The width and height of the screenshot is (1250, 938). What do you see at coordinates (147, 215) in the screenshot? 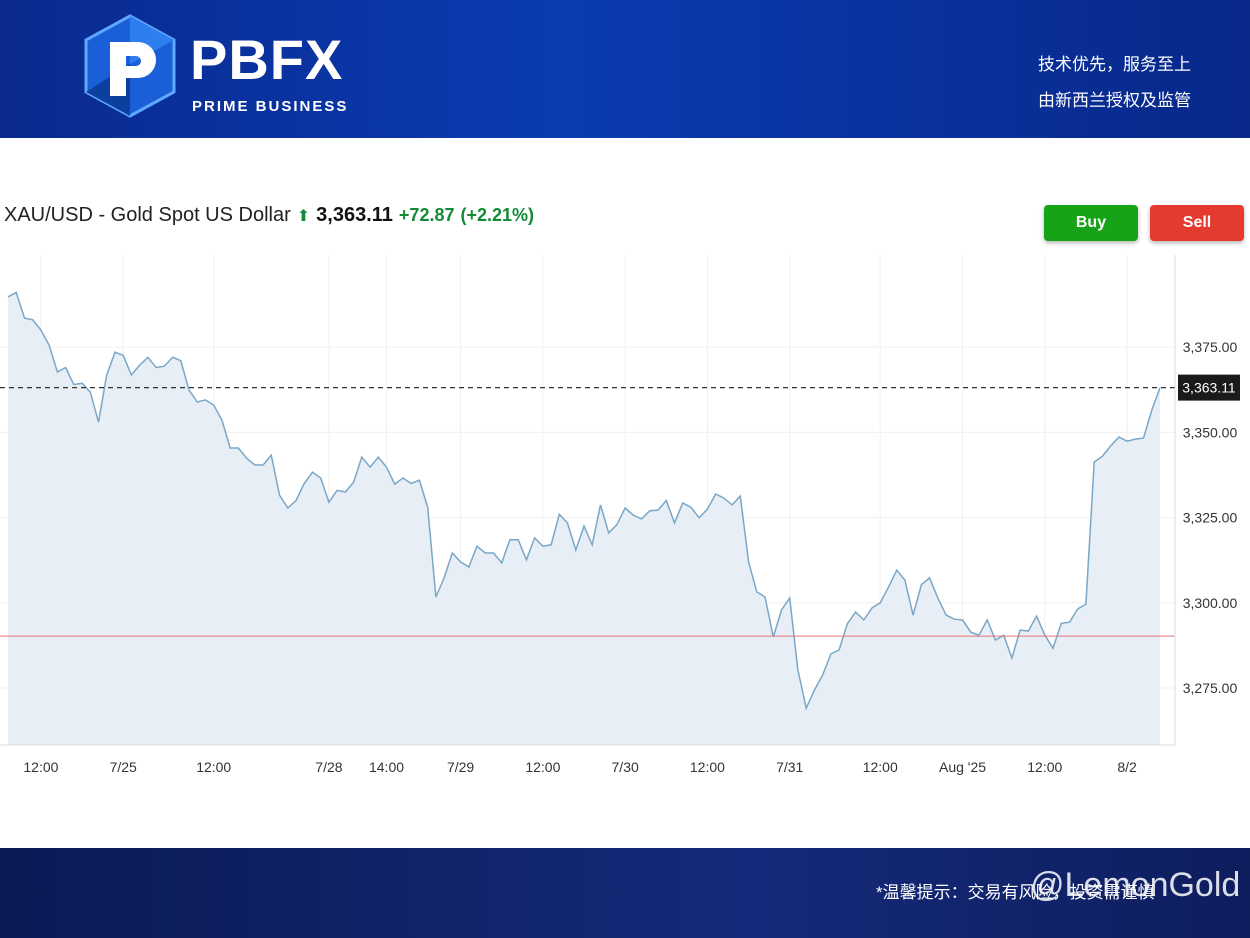
I see `symbol-title: XAU/USD - Gold Spot US Dollar` at bounding box center [147, 215].